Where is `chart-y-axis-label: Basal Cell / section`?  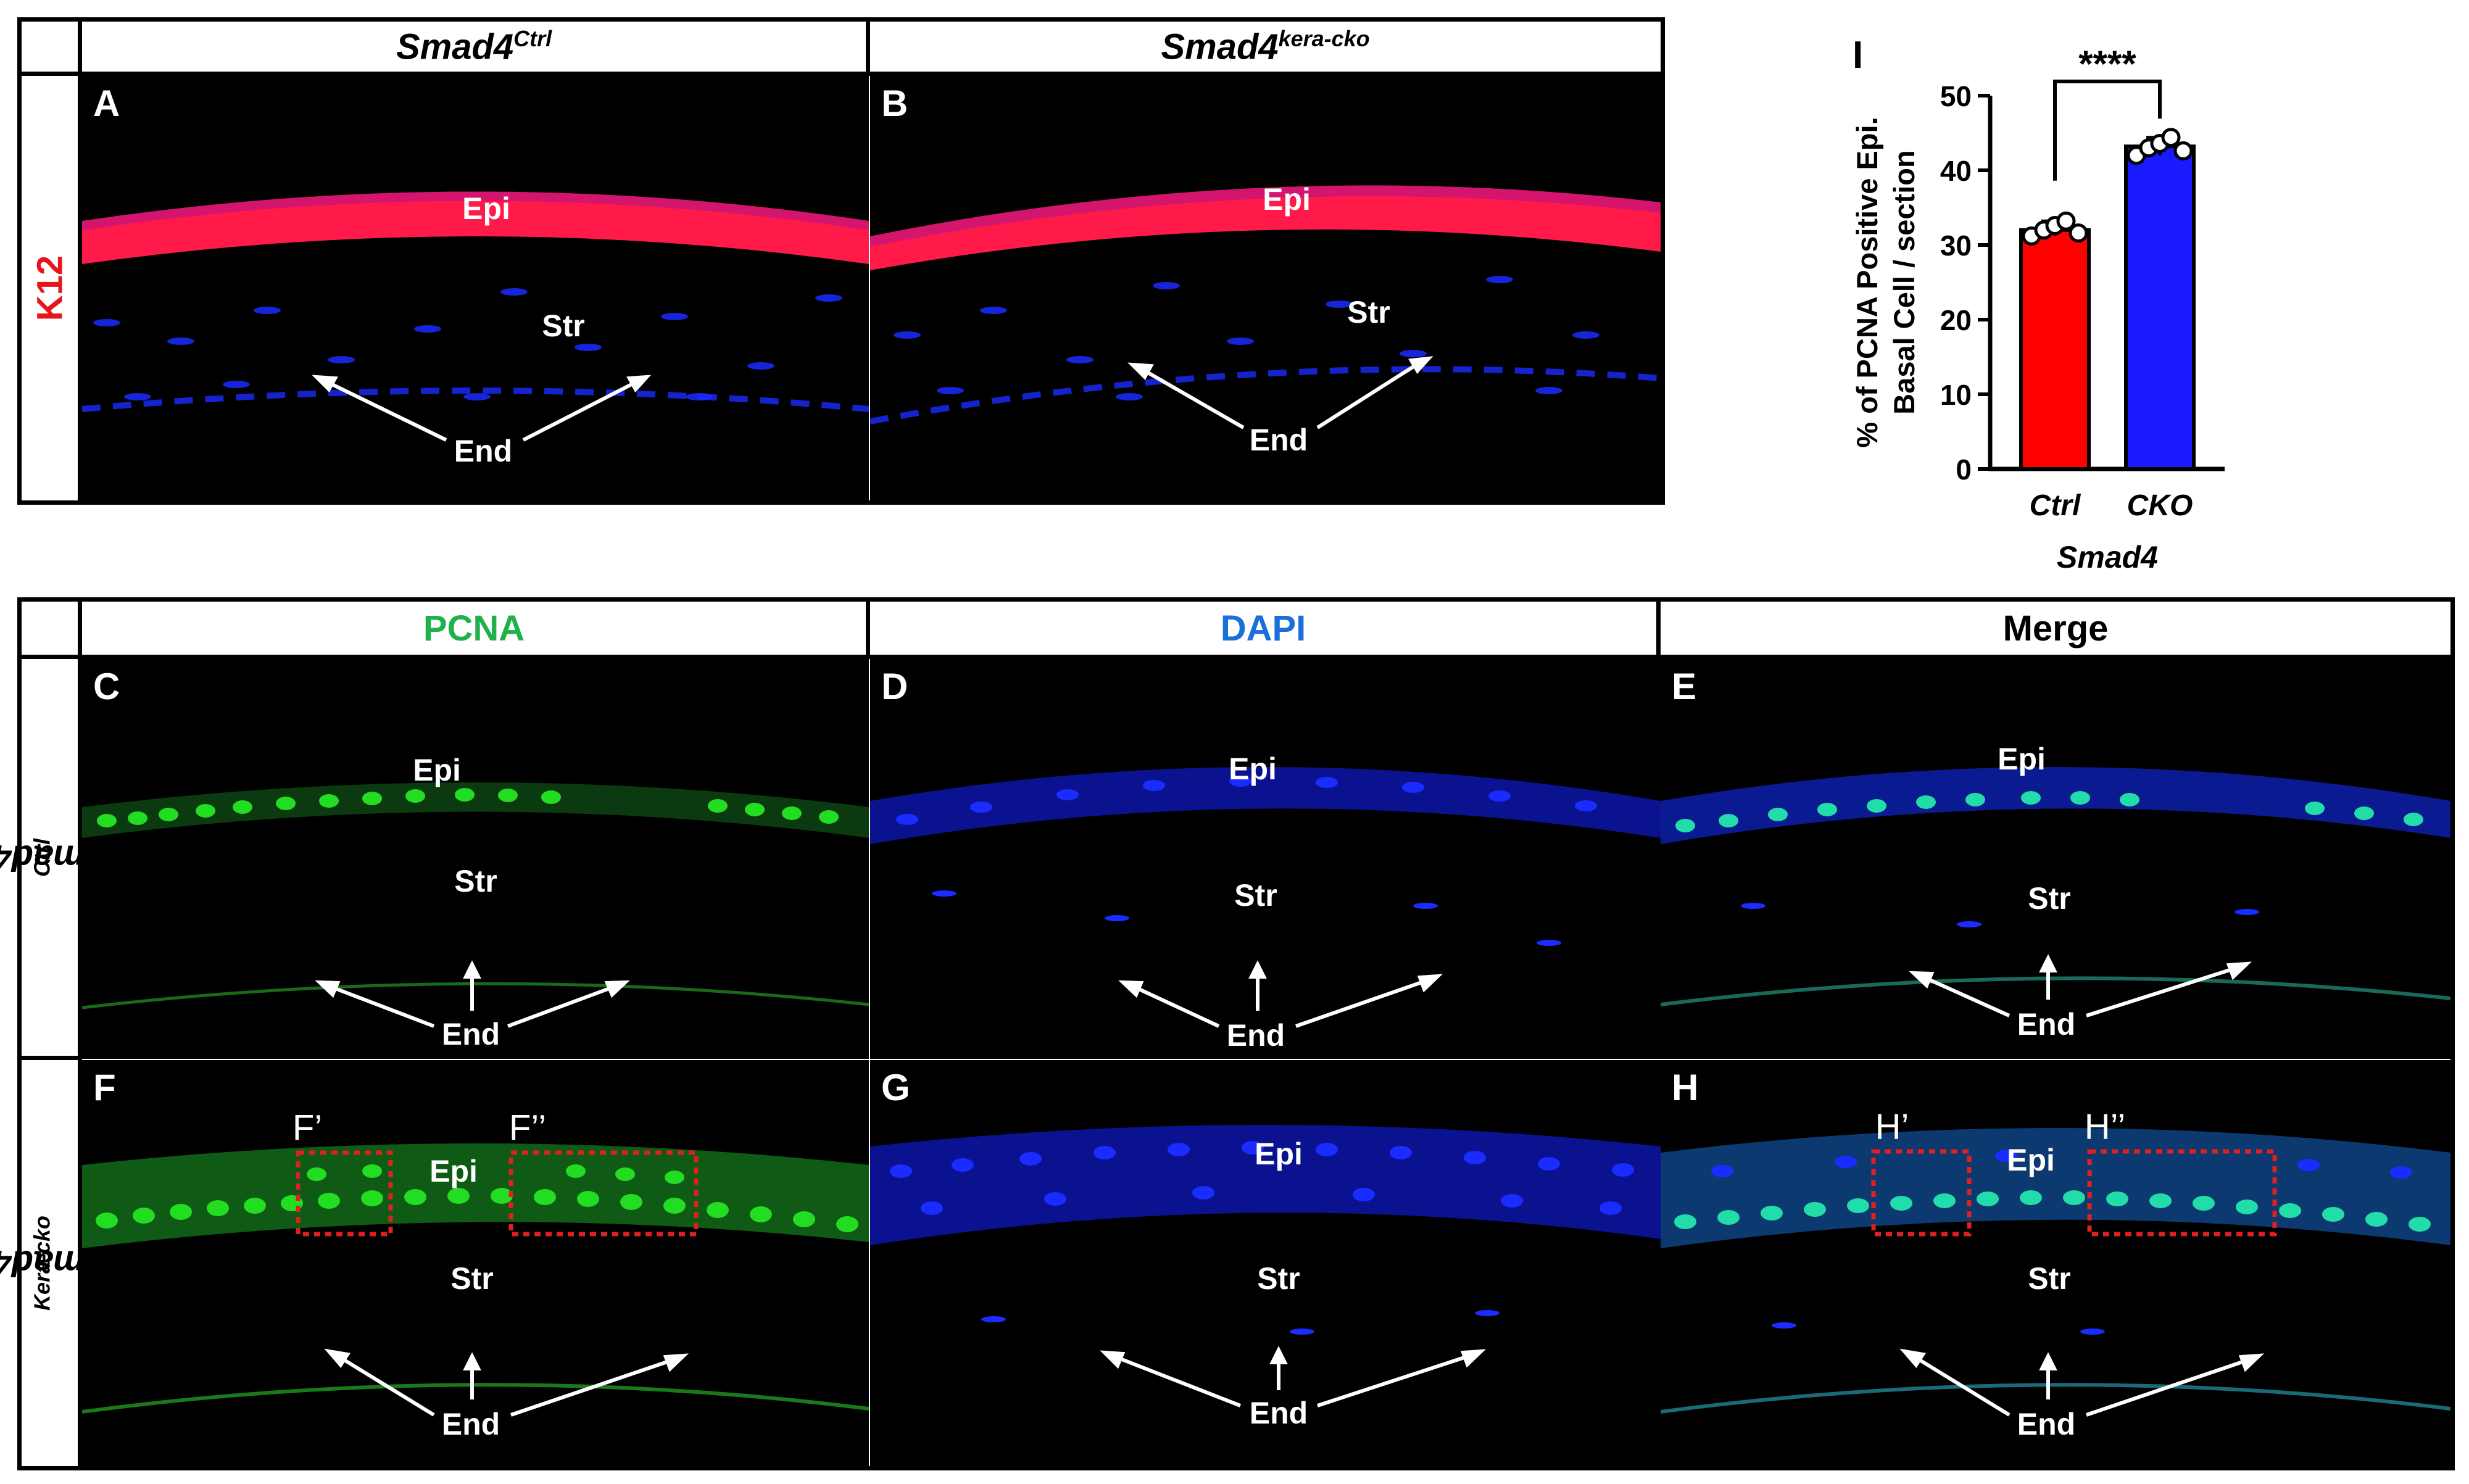
chart-y-axis-label: Basal Cell / section is located at coordinates (1904, 282).